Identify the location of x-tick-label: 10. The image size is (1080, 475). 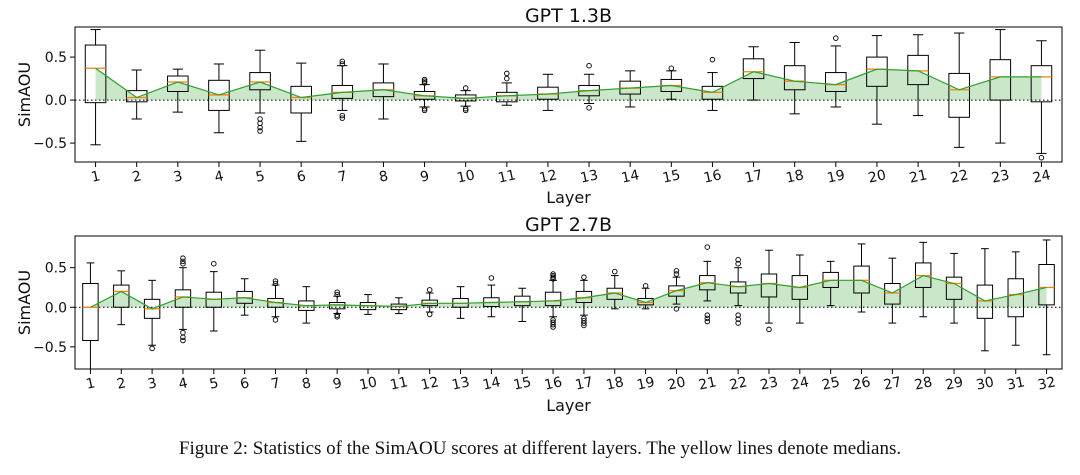
(466, 176).